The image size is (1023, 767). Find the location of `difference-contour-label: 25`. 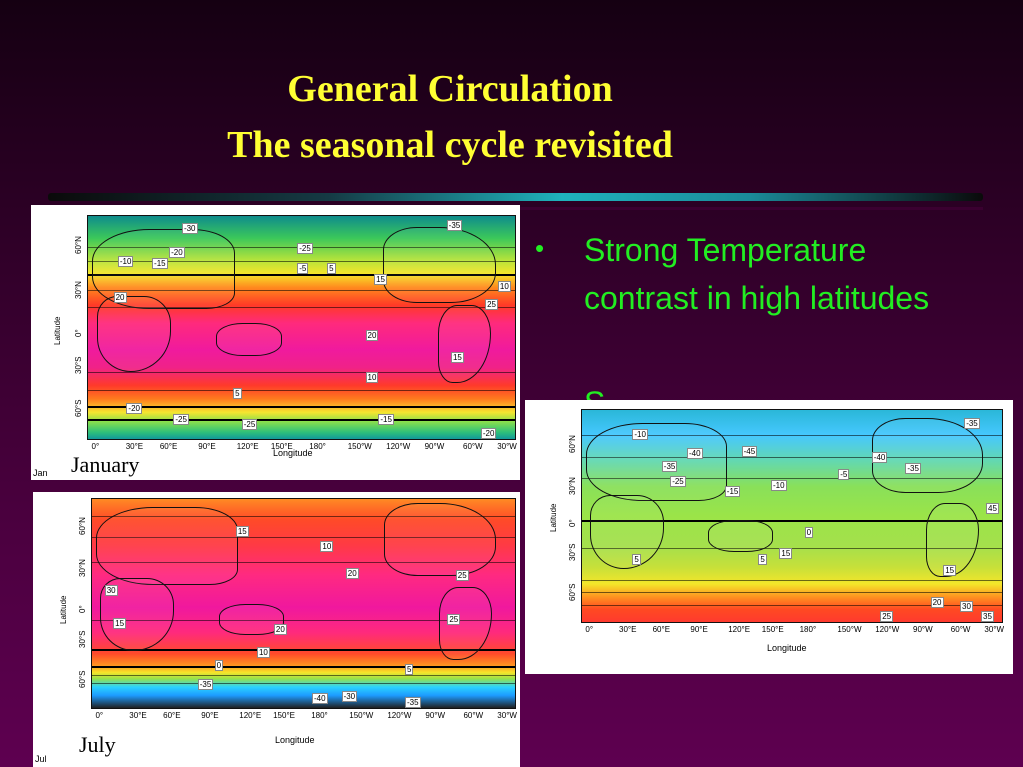

difference-contour-label: 25 is located at coordinates (887, 616).